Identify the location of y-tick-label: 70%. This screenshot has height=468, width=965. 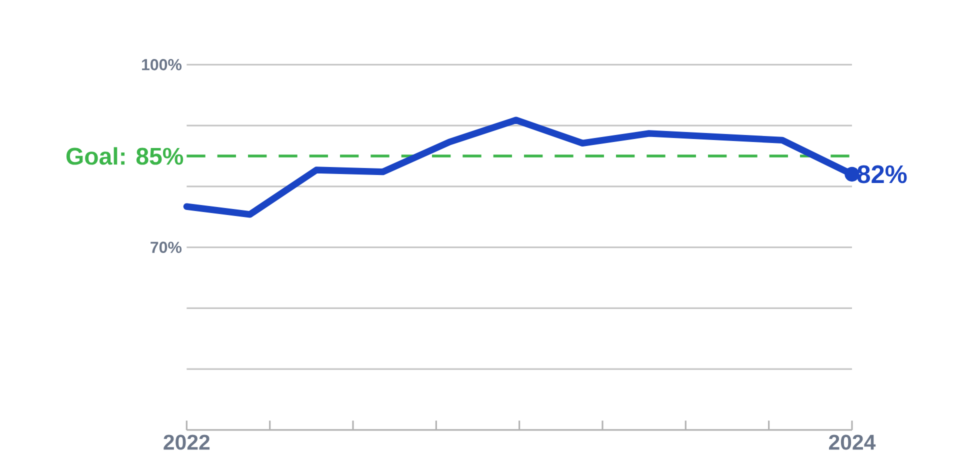
(166, 247).